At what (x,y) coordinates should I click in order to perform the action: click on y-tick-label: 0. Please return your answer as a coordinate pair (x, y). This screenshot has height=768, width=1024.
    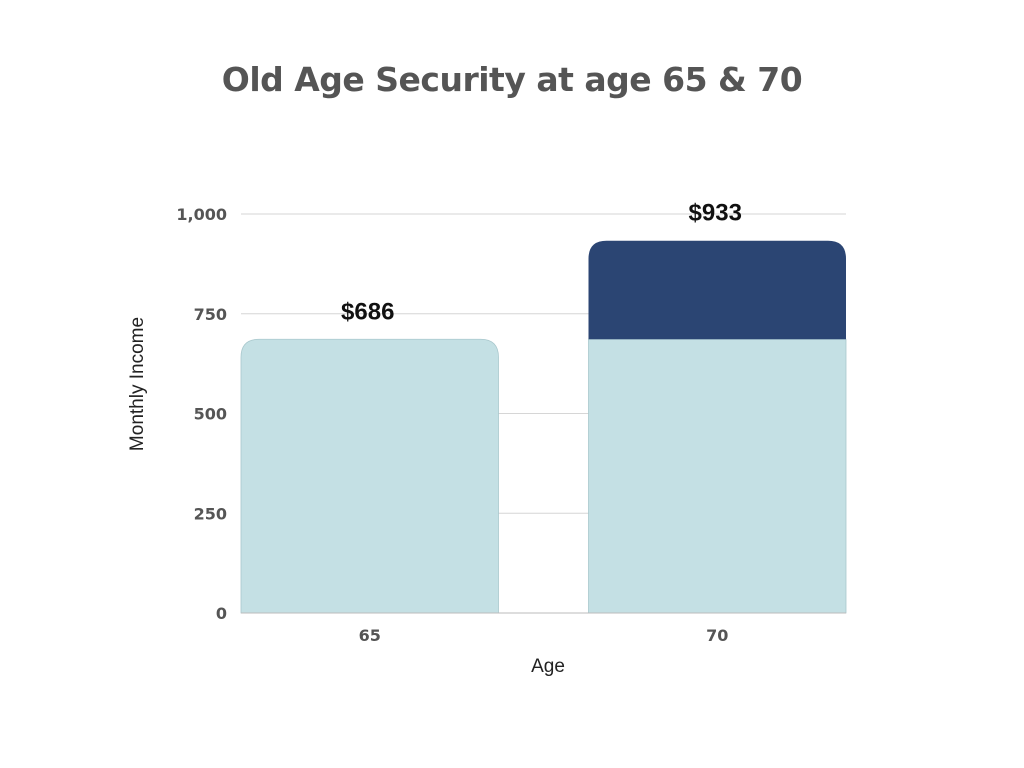
    Looking at the image, I should click on (221, 613).